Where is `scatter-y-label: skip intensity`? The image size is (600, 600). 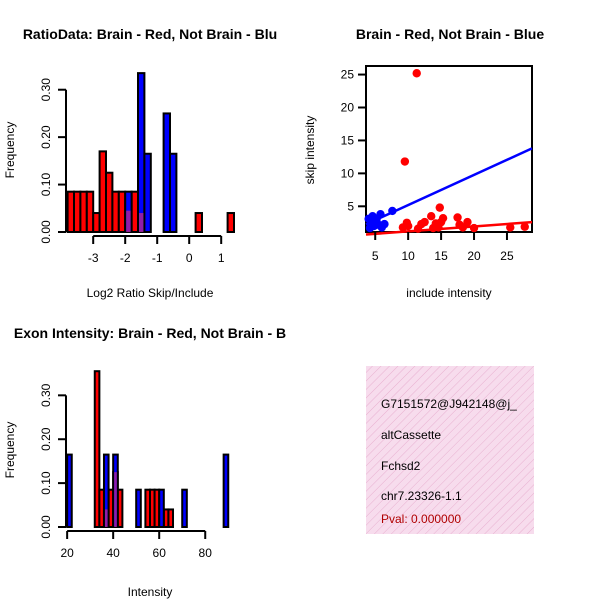 scatter-y-label: skip intensity is located at coordinates (310, 150).